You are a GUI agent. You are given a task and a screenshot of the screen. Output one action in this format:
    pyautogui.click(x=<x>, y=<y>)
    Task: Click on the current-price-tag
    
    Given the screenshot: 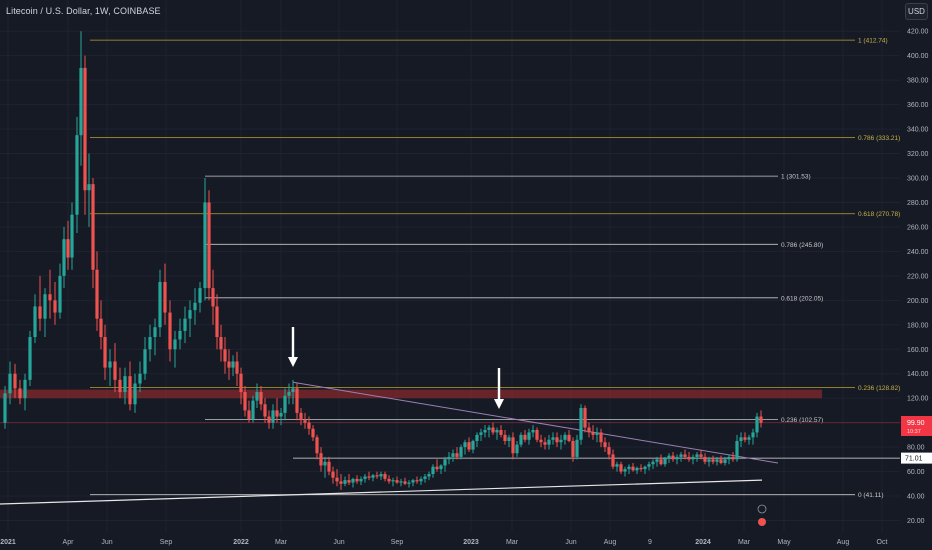 What is the action you would take?
    pyautogui.click(x=916, y=426)
    